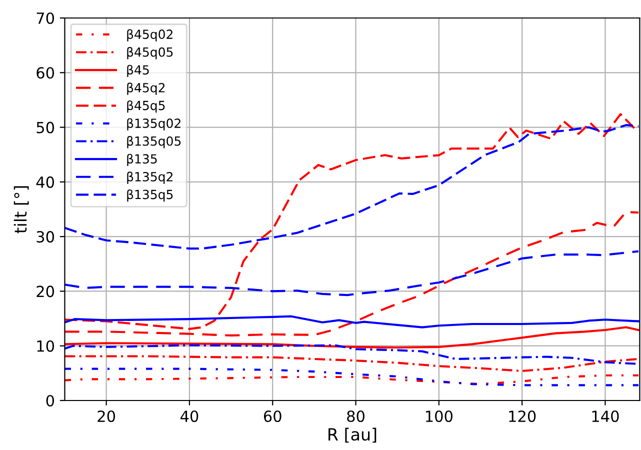  Describe the element at coordinates (107, 416) in the screenshot. I see `x-tick-label: 20` at that location.